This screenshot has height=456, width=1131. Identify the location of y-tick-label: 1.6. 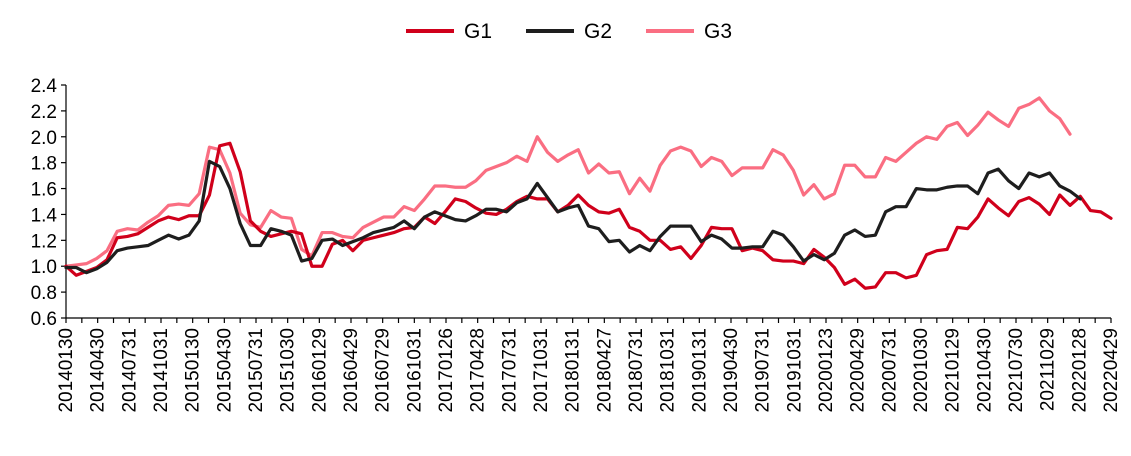
(44, 190).